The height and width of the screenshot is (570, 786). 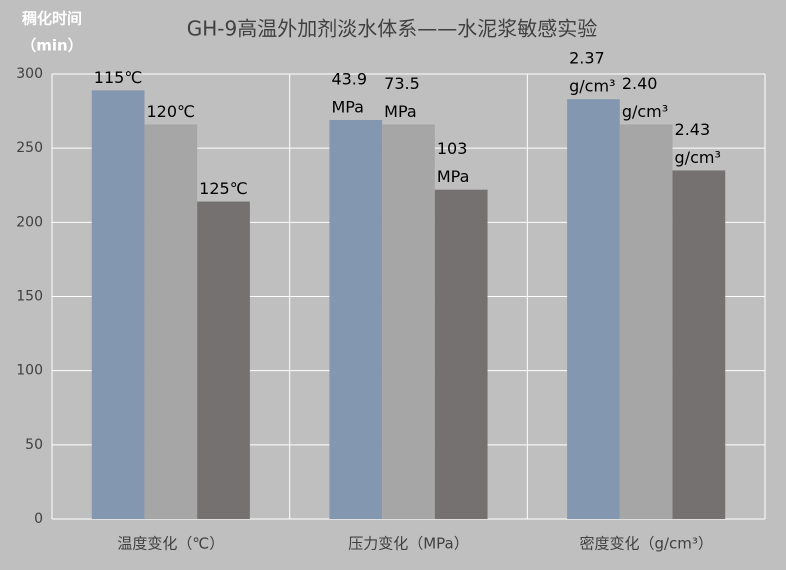 I want to click on x-tick-label: 温度变化（℃）, so click(x=170, y=544).